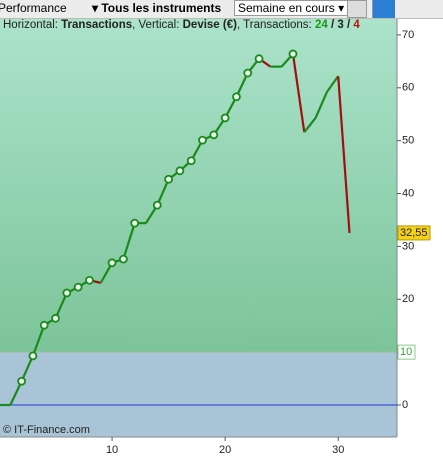 This screenshot has width=443, height=460. What do you see at coordinates (157, 25) in the screenshot?
I see `info-text: , Vertical:` at bounding box center [157, 25].